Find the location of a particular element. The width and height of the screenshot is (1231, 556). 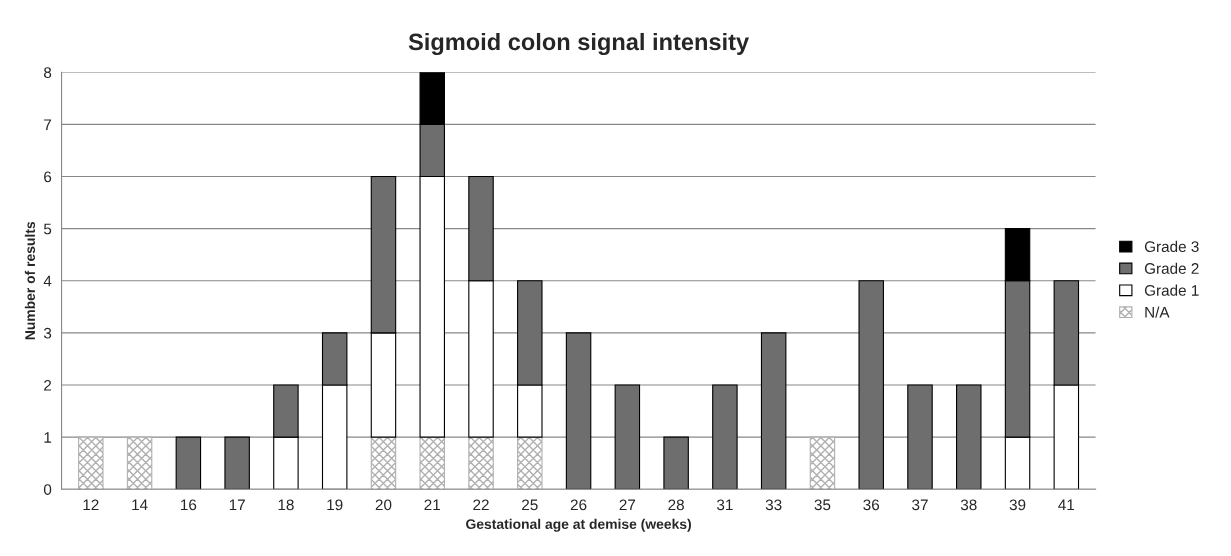

x-tick-label: 28 is located at coordinates (676, 505).